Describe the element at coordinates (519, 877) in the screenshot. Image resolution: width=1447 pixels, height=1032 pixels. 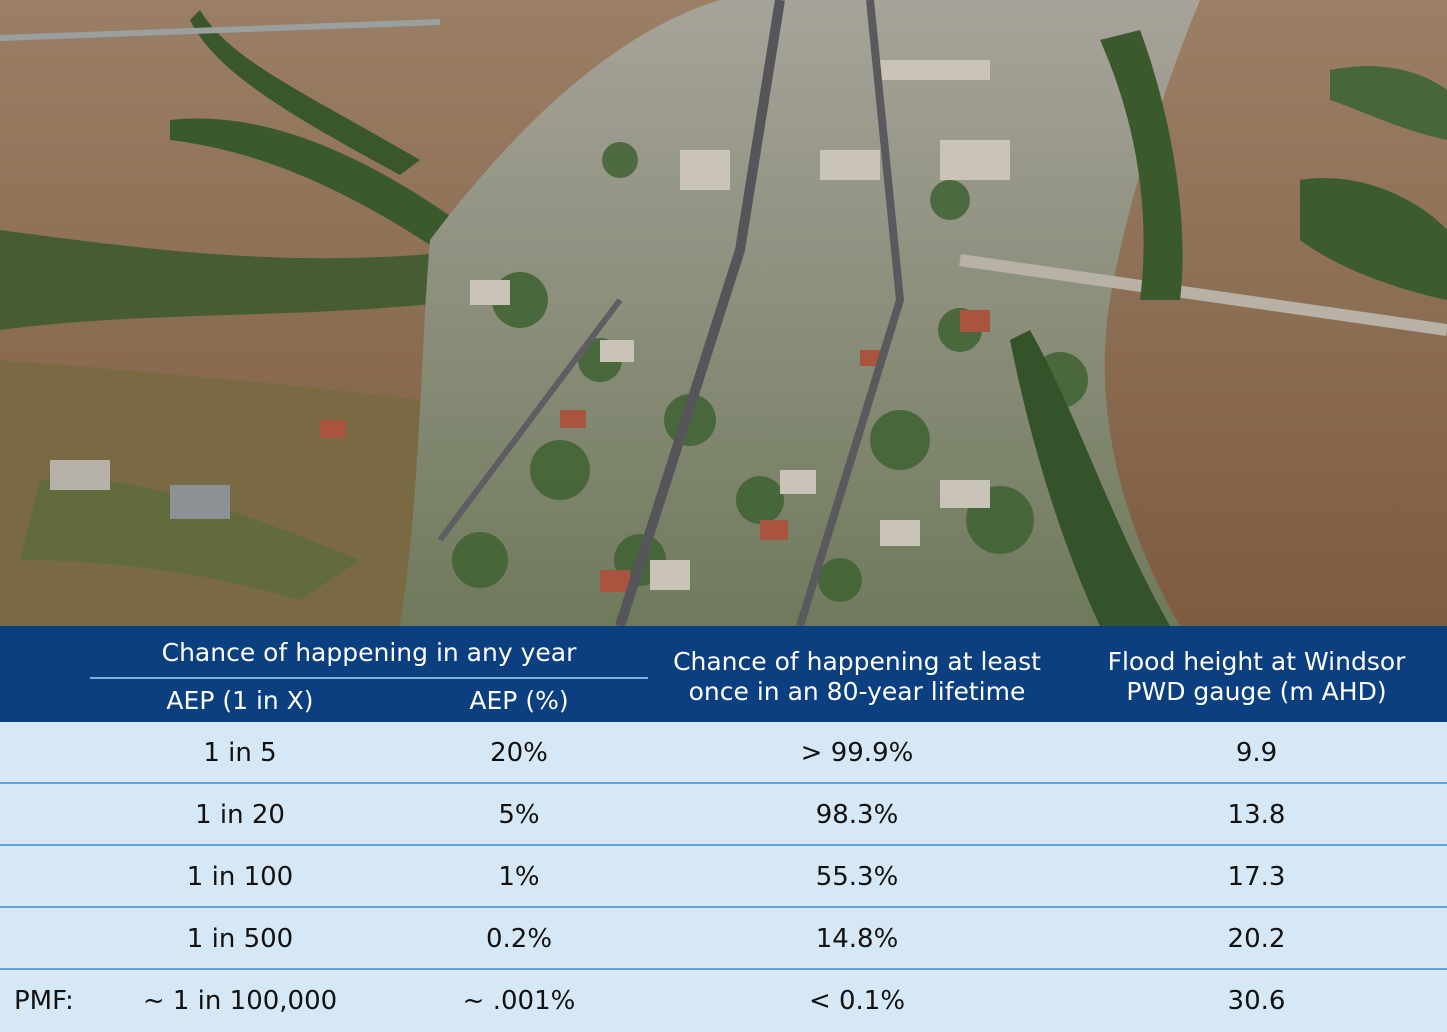
I see `cell-aep-percent: 1%` at that location.